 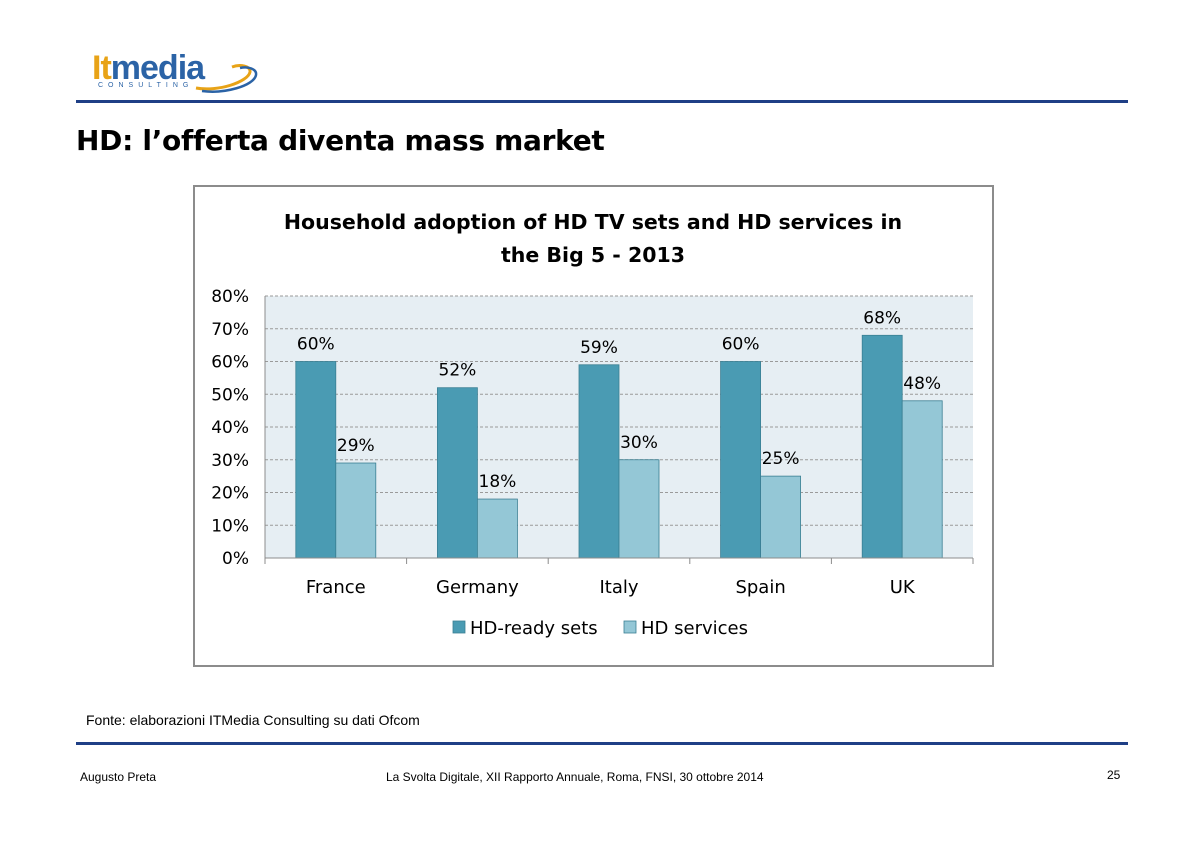 What do you see at coordinates (146, 85) in the screenshot?
I see `logo-subtext: CONSULTING` at bounding box center [146, 85].